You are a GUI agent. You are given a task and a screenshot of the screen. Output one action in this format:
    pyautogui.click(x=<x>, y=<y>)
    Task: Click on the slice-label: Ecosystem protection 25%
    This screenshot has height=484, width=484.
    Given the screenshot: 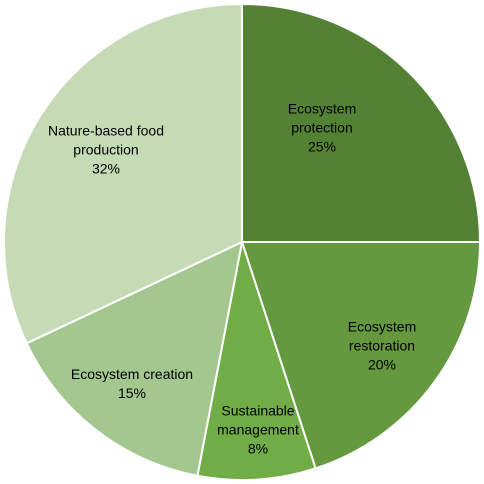 What is the action you would take?
    pyautogui.click(x=322, y=128)
    